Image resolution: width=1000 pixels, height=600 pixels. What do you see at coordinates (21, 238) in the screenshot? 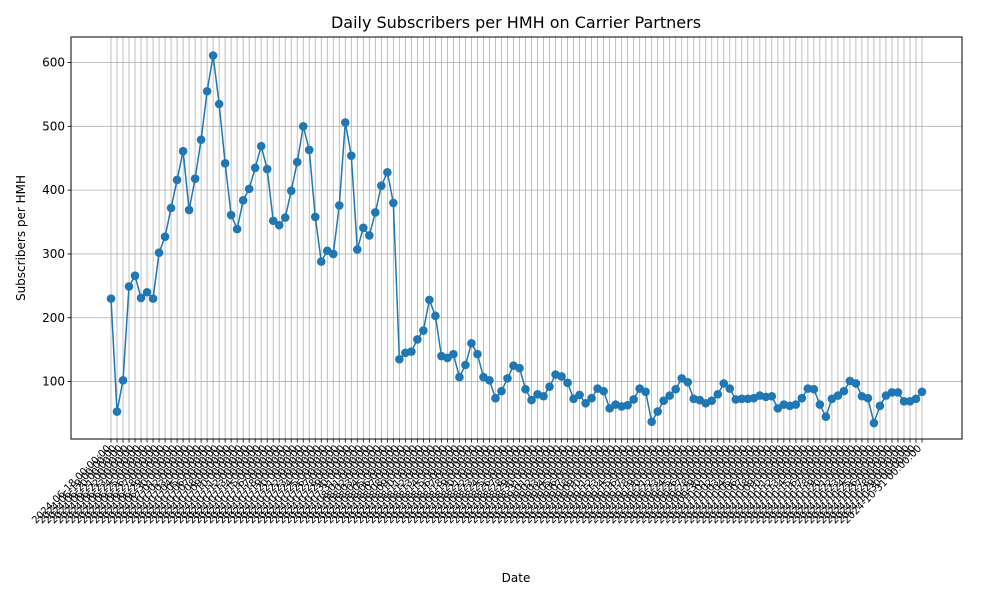
I see `y-axis-label: Subscribers per HMH` at bounding box center [21, 238].